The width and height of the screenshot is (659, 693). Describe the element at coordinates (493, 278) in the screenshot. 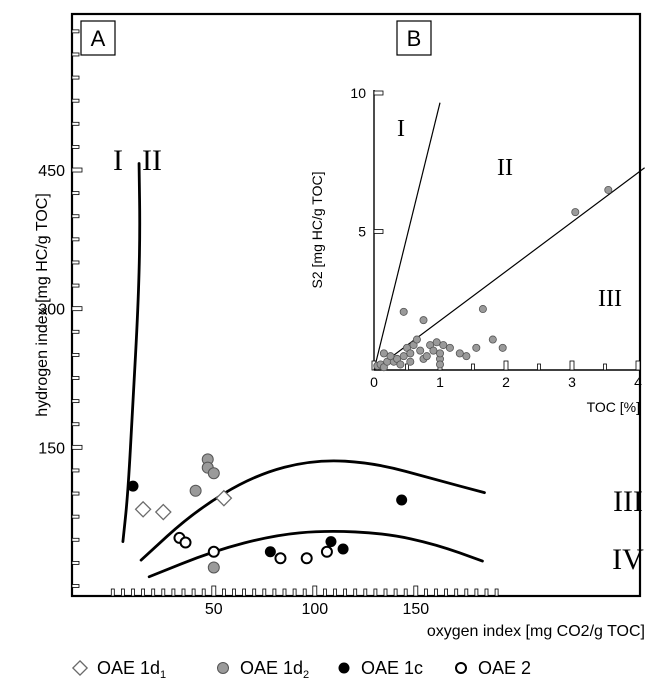

I see `panel-b-data-points` at that location.